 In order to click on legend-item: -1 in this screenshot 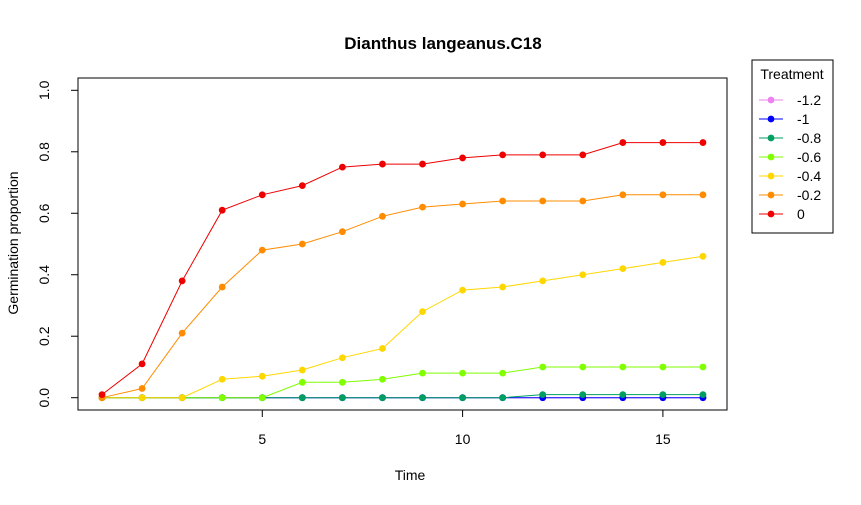, I will do `click(784, 119)`.